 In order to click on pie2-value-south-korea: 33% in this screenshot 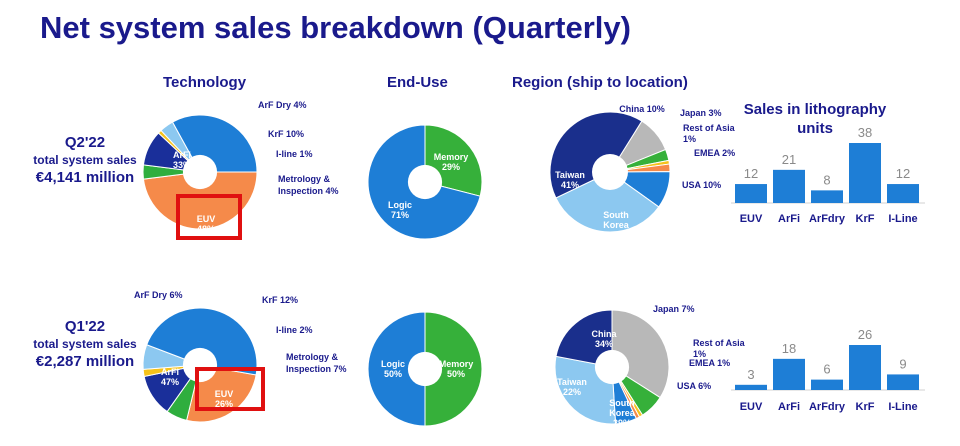, I will do `click(616, 235)`.